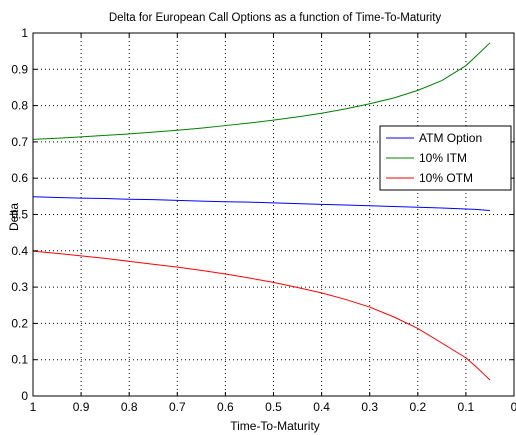  I want to click on y-tick-label: 0.8, so click(19, 106).